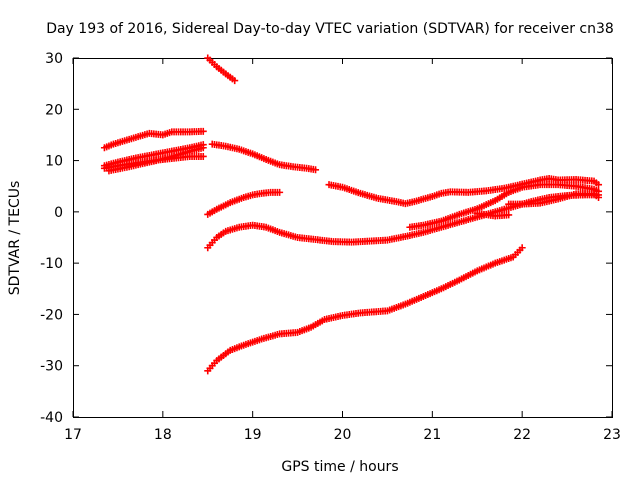  What do you see at coordinates (343, 435) in the screenshot?
I see `x-tick-label: 20` at bounding box center [343, 435].